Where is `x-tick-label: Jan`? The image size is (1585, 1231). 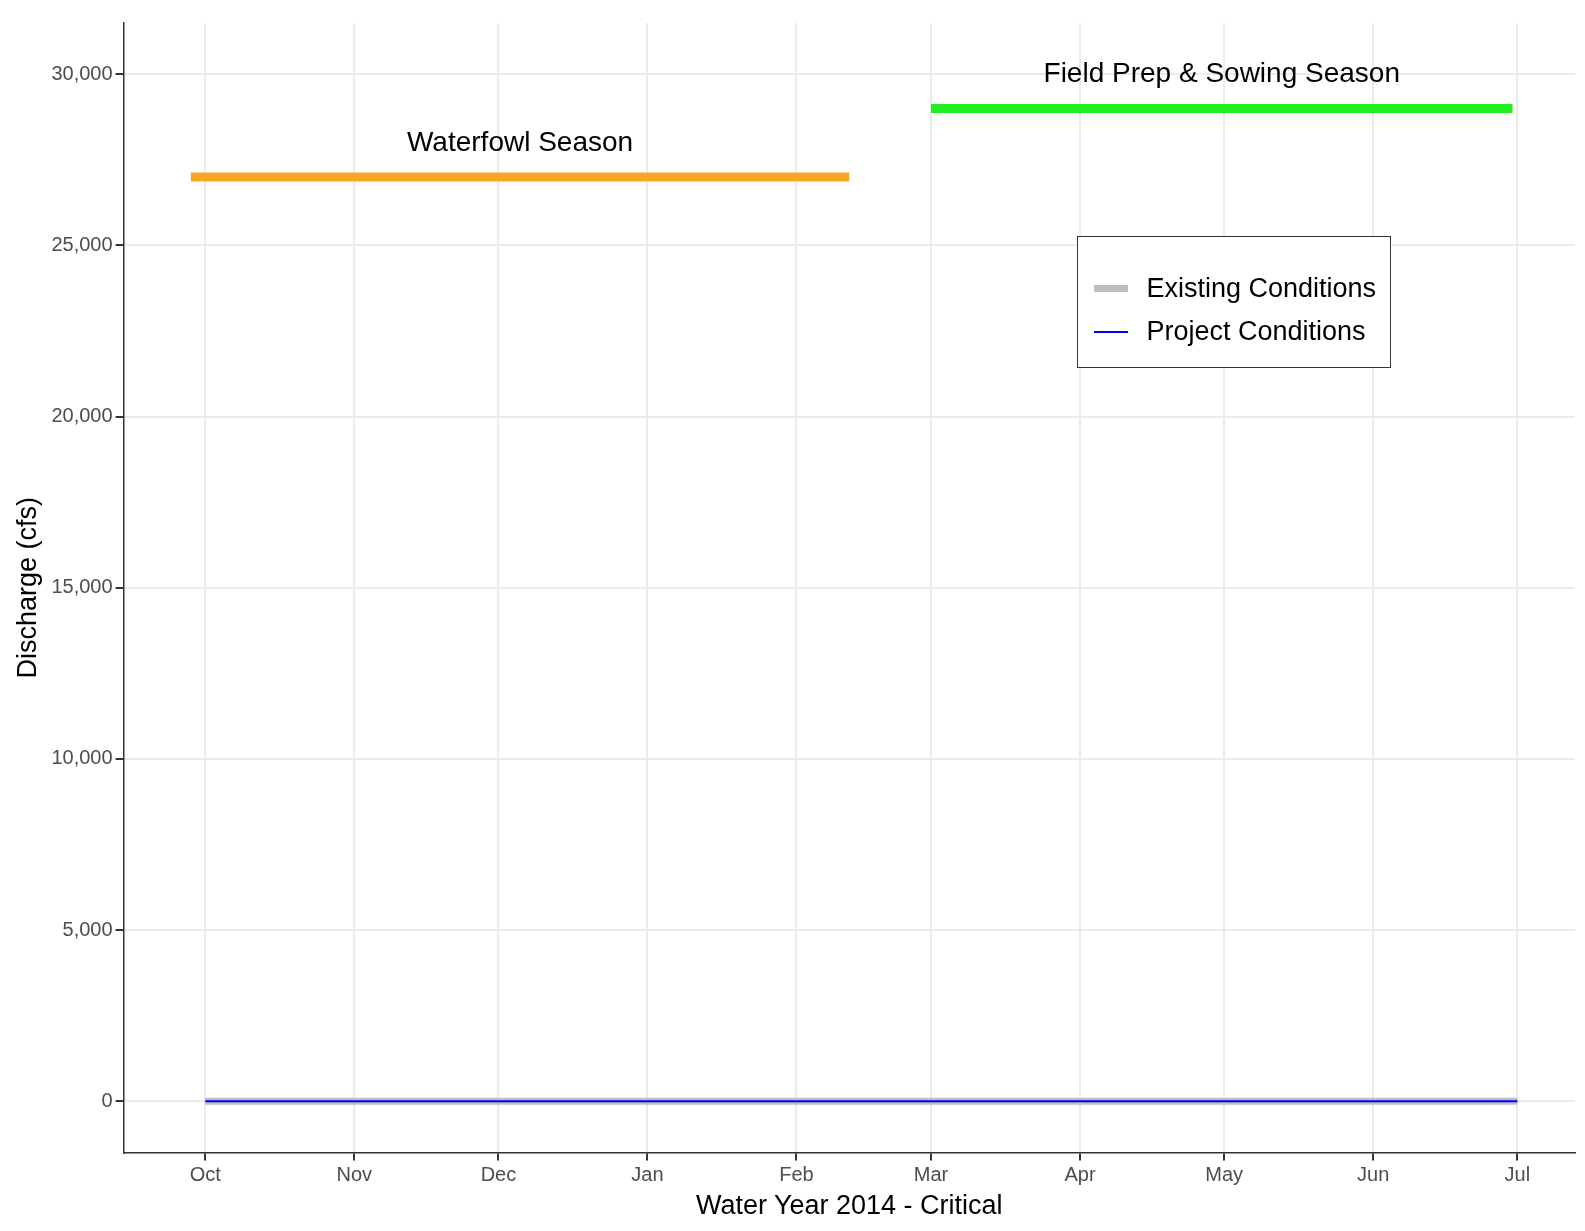 x-tick-label: Jan is located at coordinates (647, 1174).